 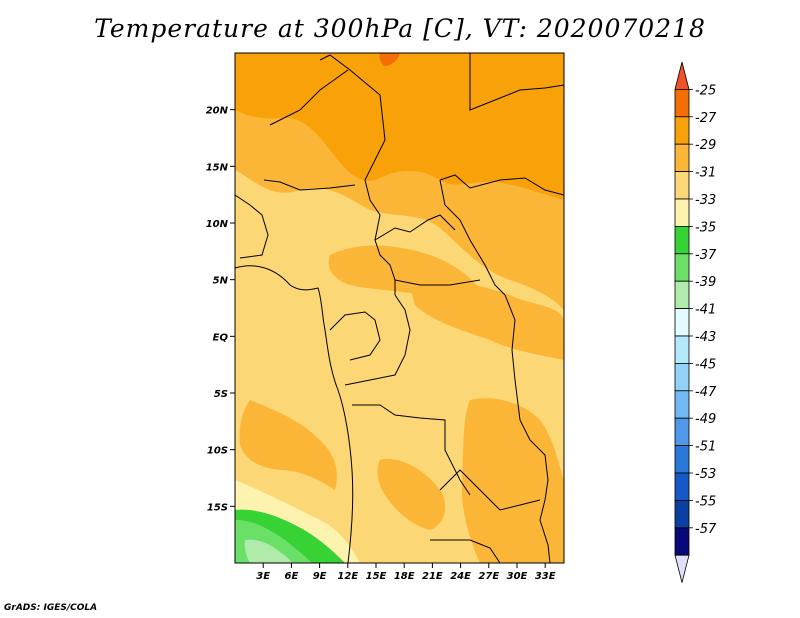 I want to click on colorbar-label: -33, so click(x=705, y=200).